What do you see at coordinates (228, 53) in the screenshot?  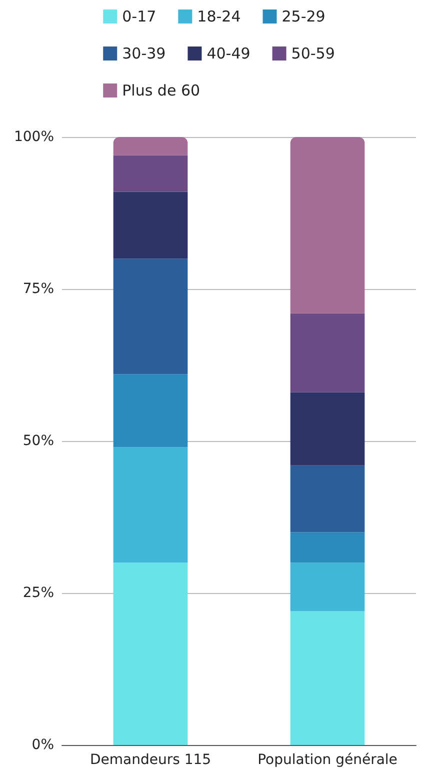 I see `legend-label: 40-49` at bounding box center [228, 53].